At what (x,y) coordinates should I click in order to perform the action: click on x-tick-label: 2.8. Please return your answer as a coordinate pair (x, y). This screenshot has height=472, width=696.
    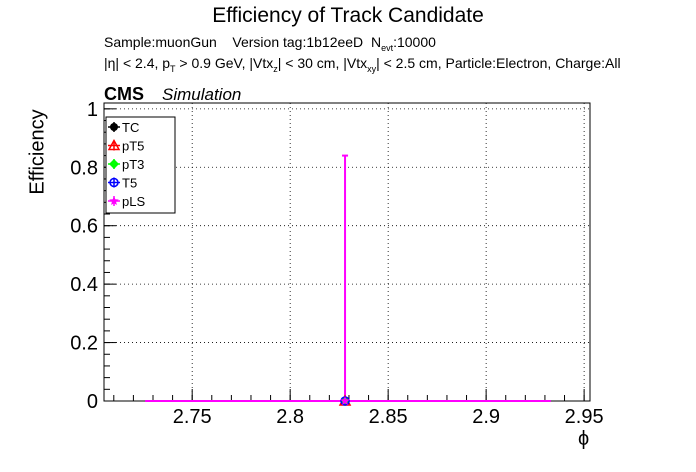
    Looking at the image, I should click on (290, 417).